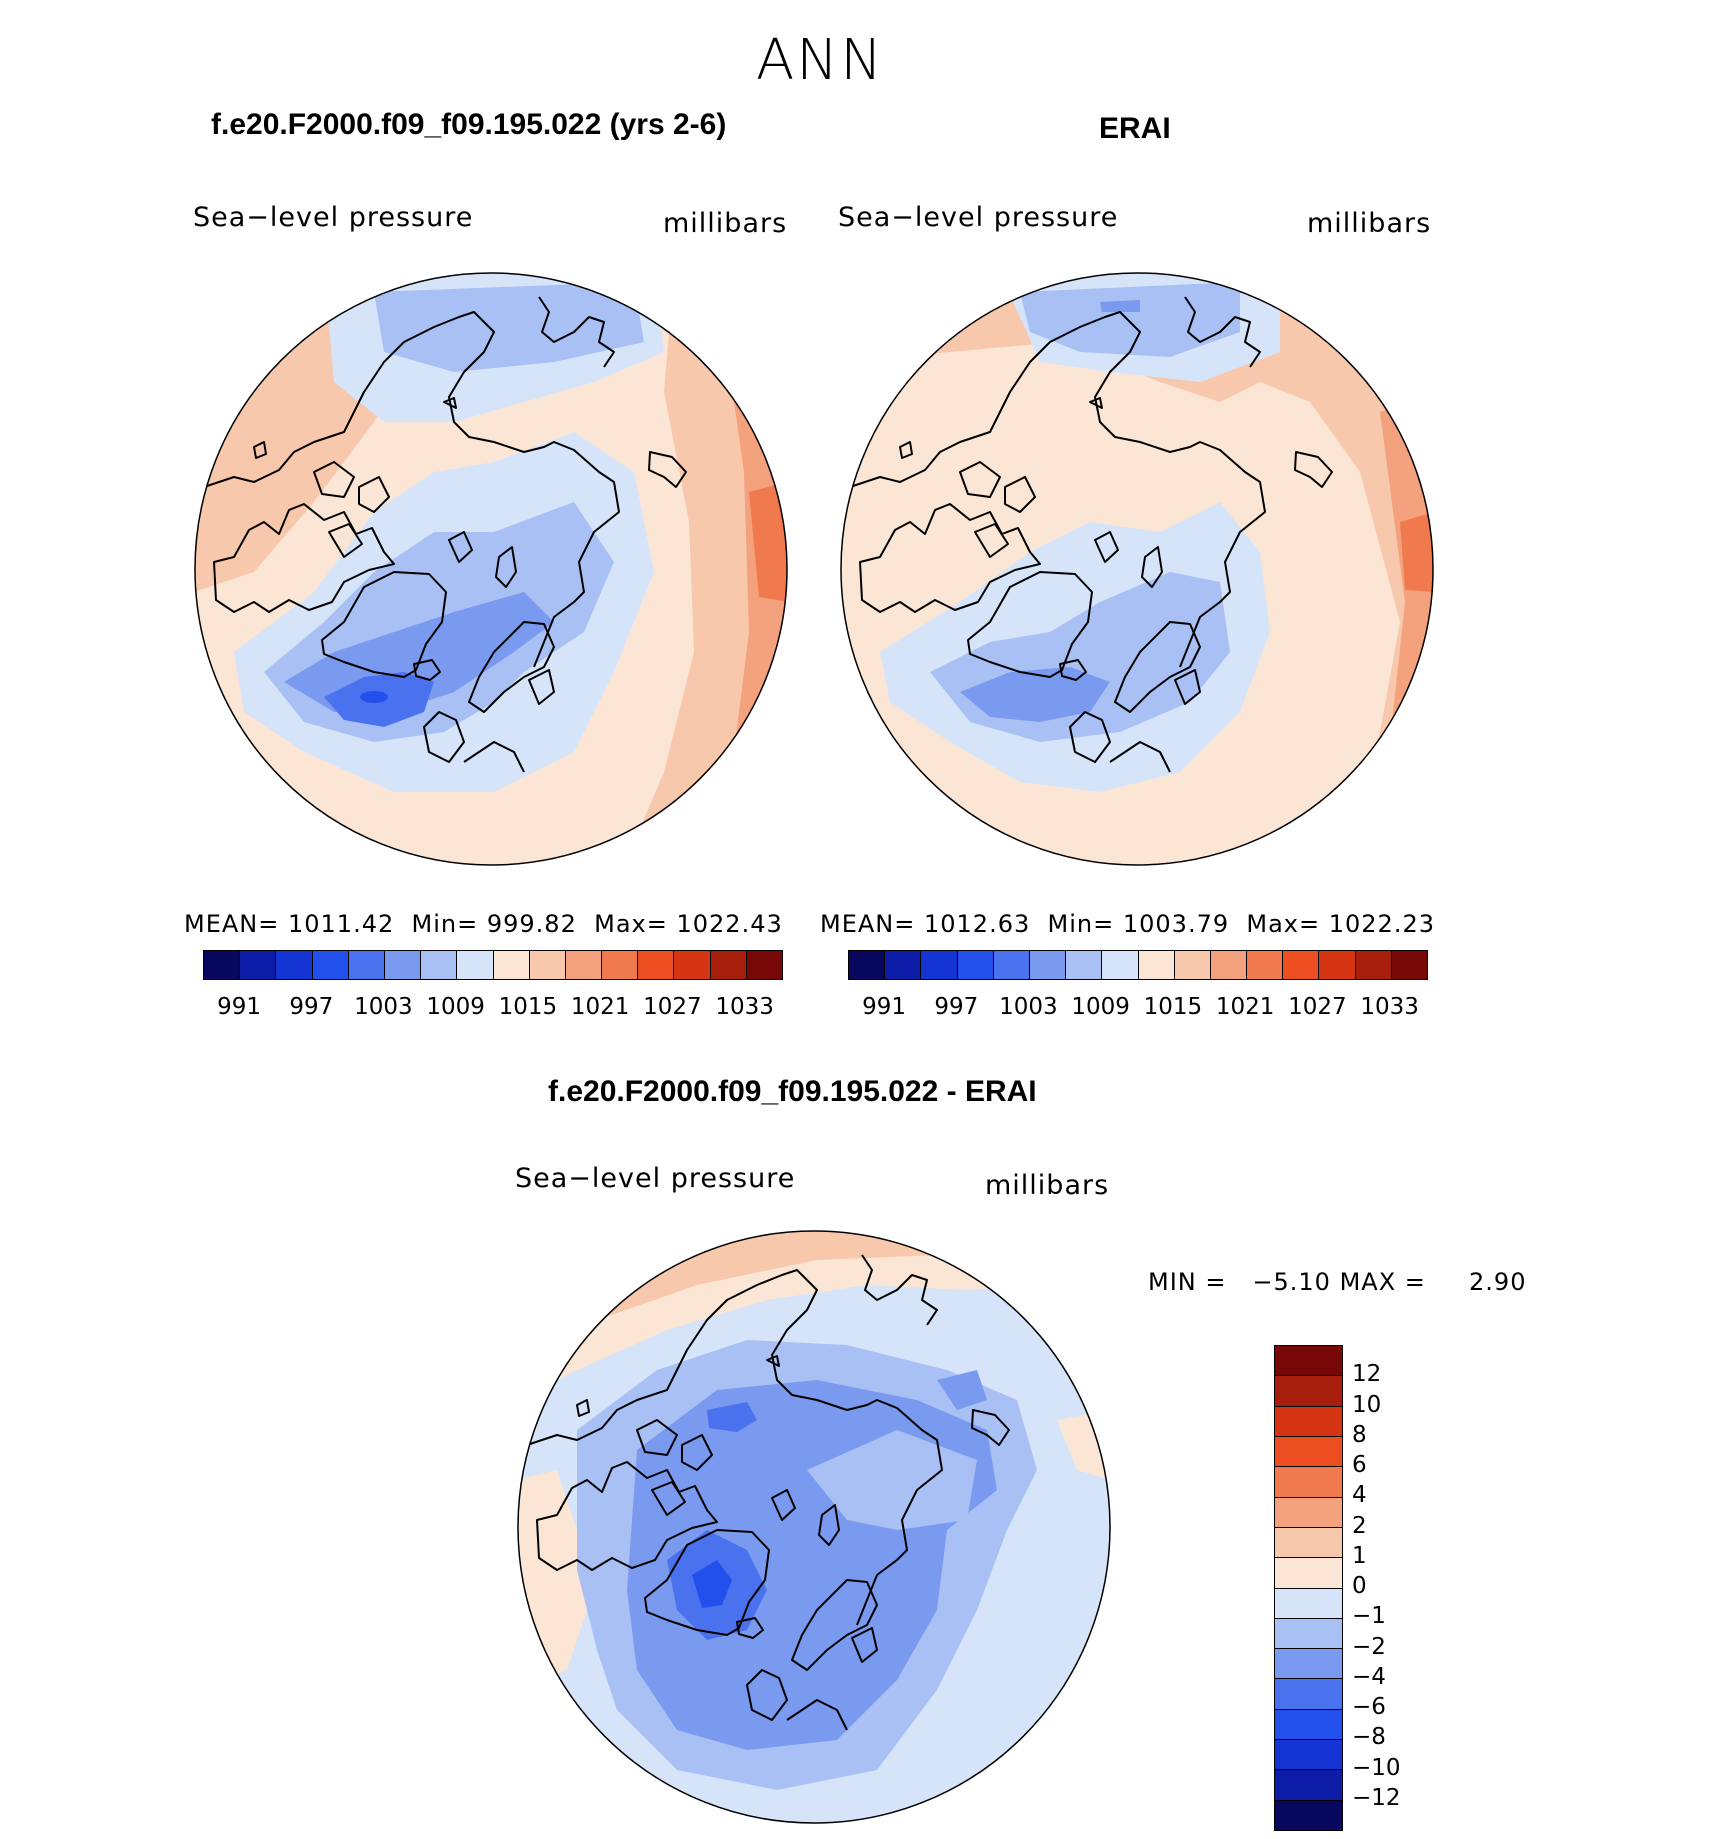 This screenshot has height=1839, width=1710. I want to click on diff-units-label: millibars, so click(1047, 1185).